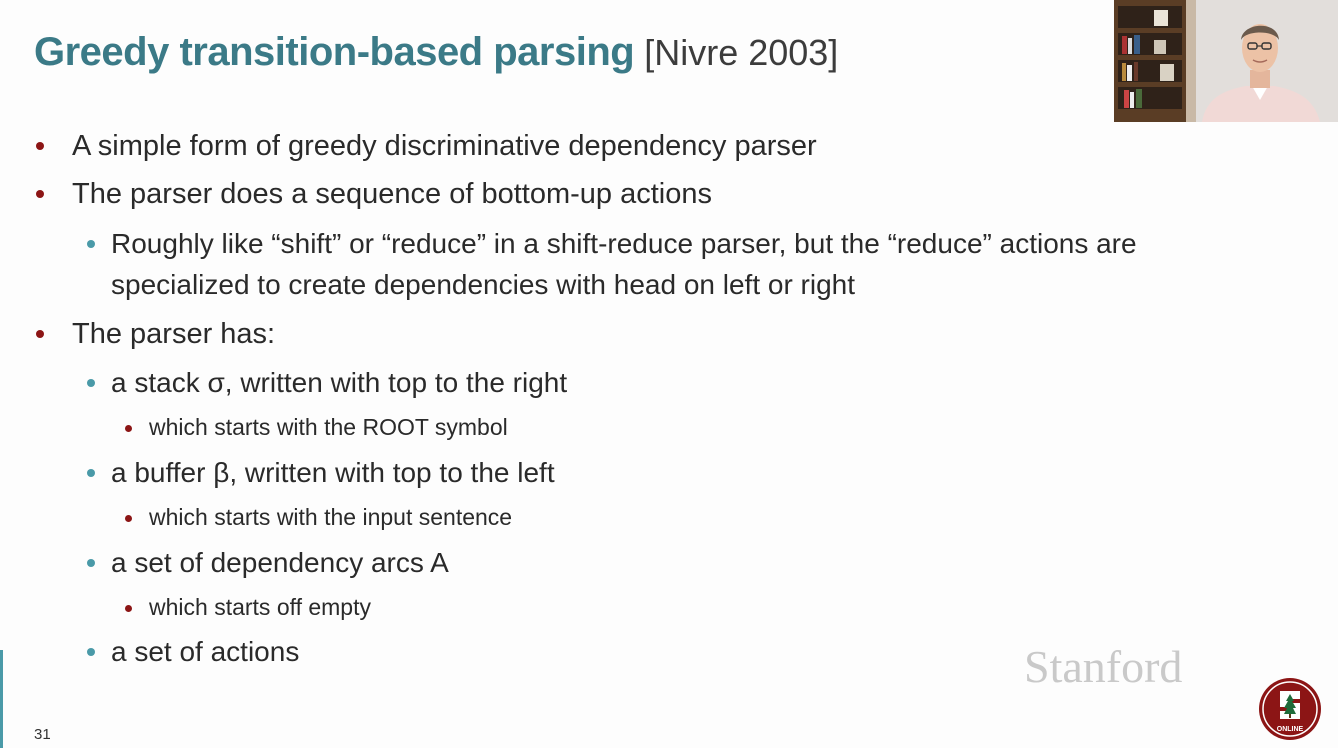 The image size is (1338, 748). Describe the element at coordinates (328, 427) in the screenshot. I see `sub-sub-bullet-item: which starts with the ROOT symbol` at that location.